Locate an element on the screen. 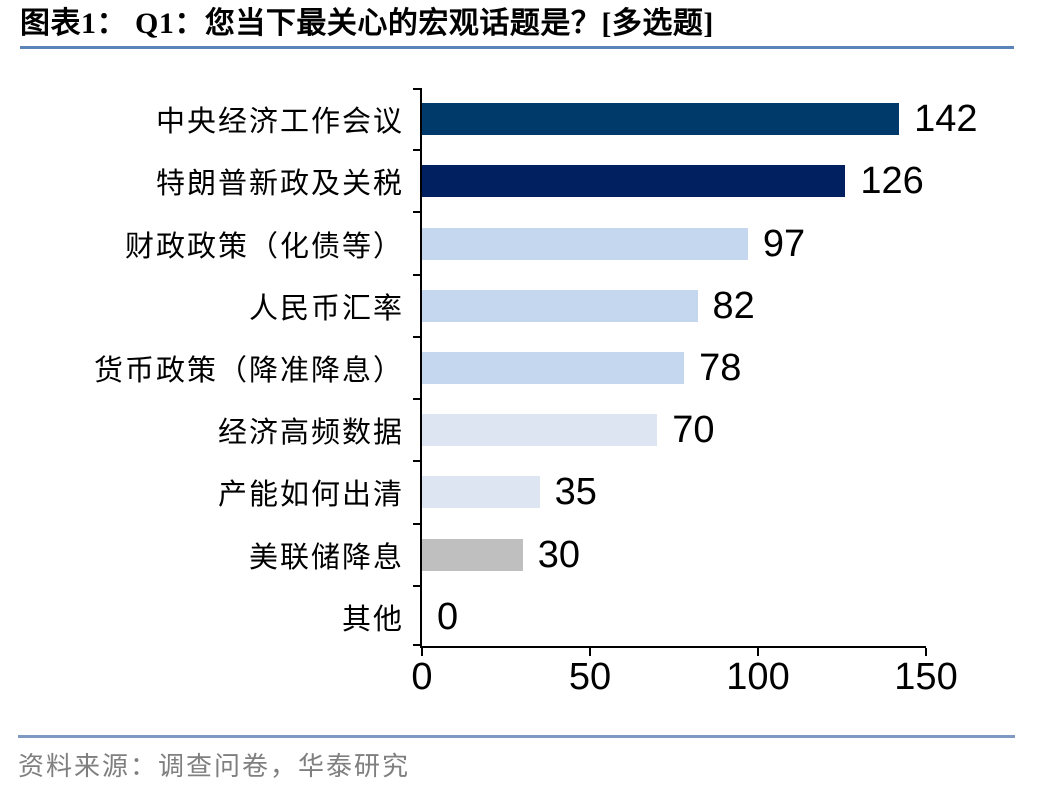 The height and width of the screenshot is (792, 1048). value-label: 35 is located at coordinates (575, 492).